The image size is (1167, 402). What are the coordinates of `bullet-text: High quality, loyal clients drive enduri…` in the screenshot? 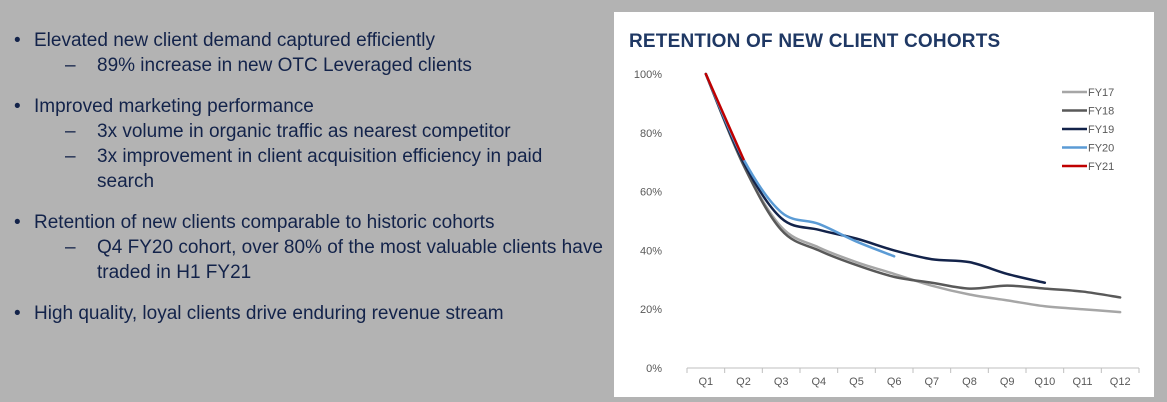 It's located at (269, 313).